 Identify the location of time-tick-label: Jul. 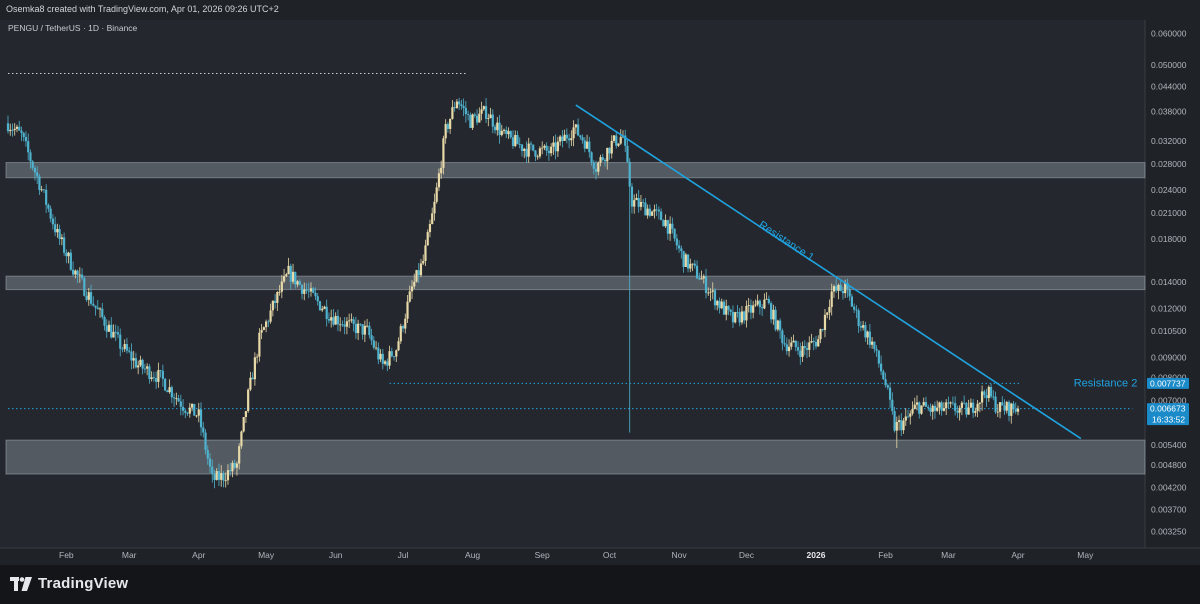
(403, 555).